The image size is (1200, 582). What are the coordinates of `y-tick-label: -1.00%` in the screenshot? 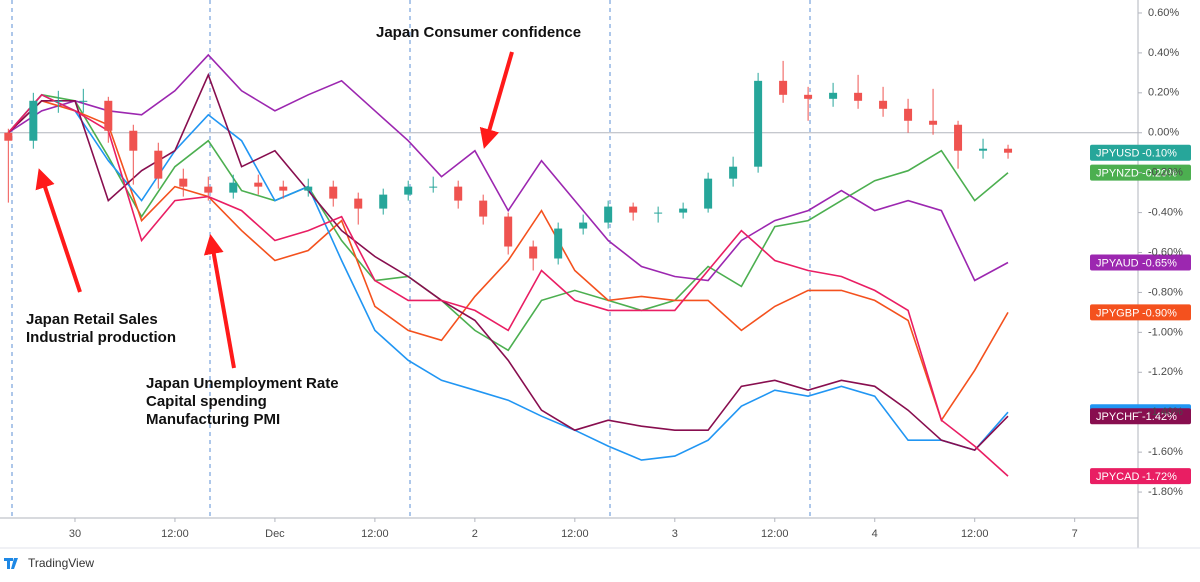 It's located at (1165, 332).